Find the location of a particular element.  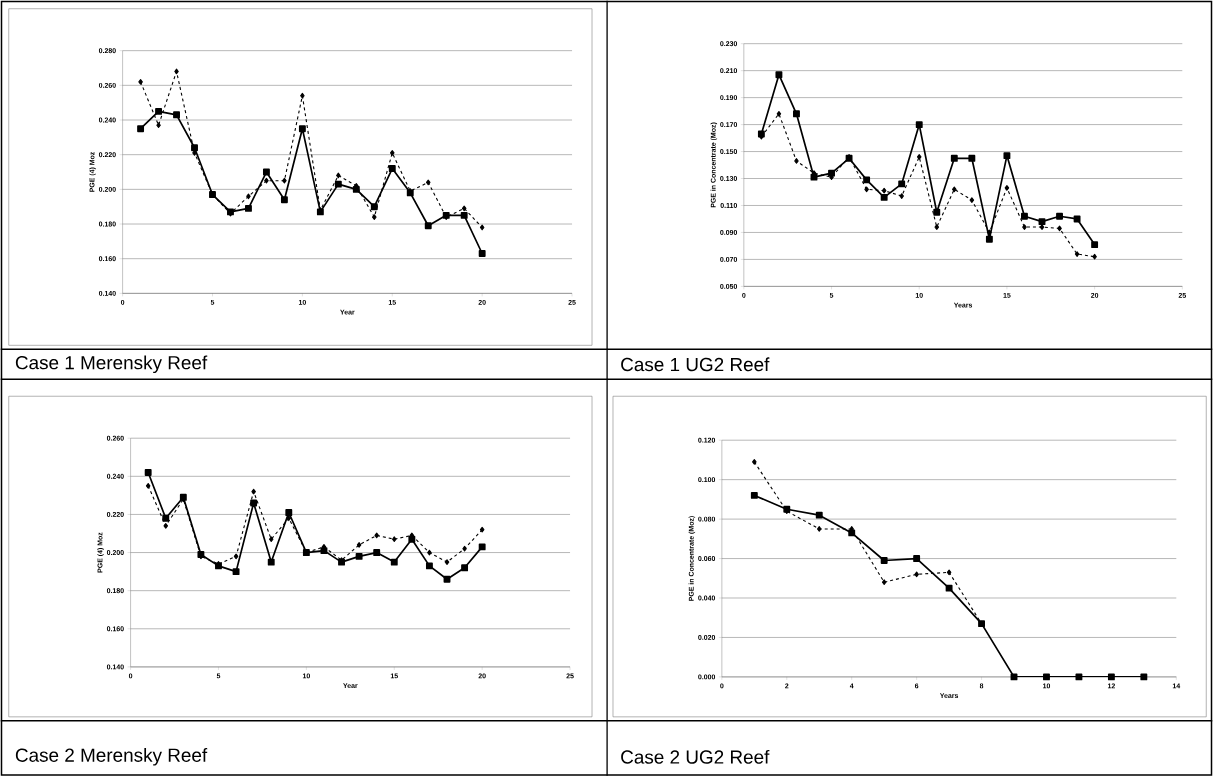

text: Case 2 Merensky Reef is located at coordinates (111, 757).